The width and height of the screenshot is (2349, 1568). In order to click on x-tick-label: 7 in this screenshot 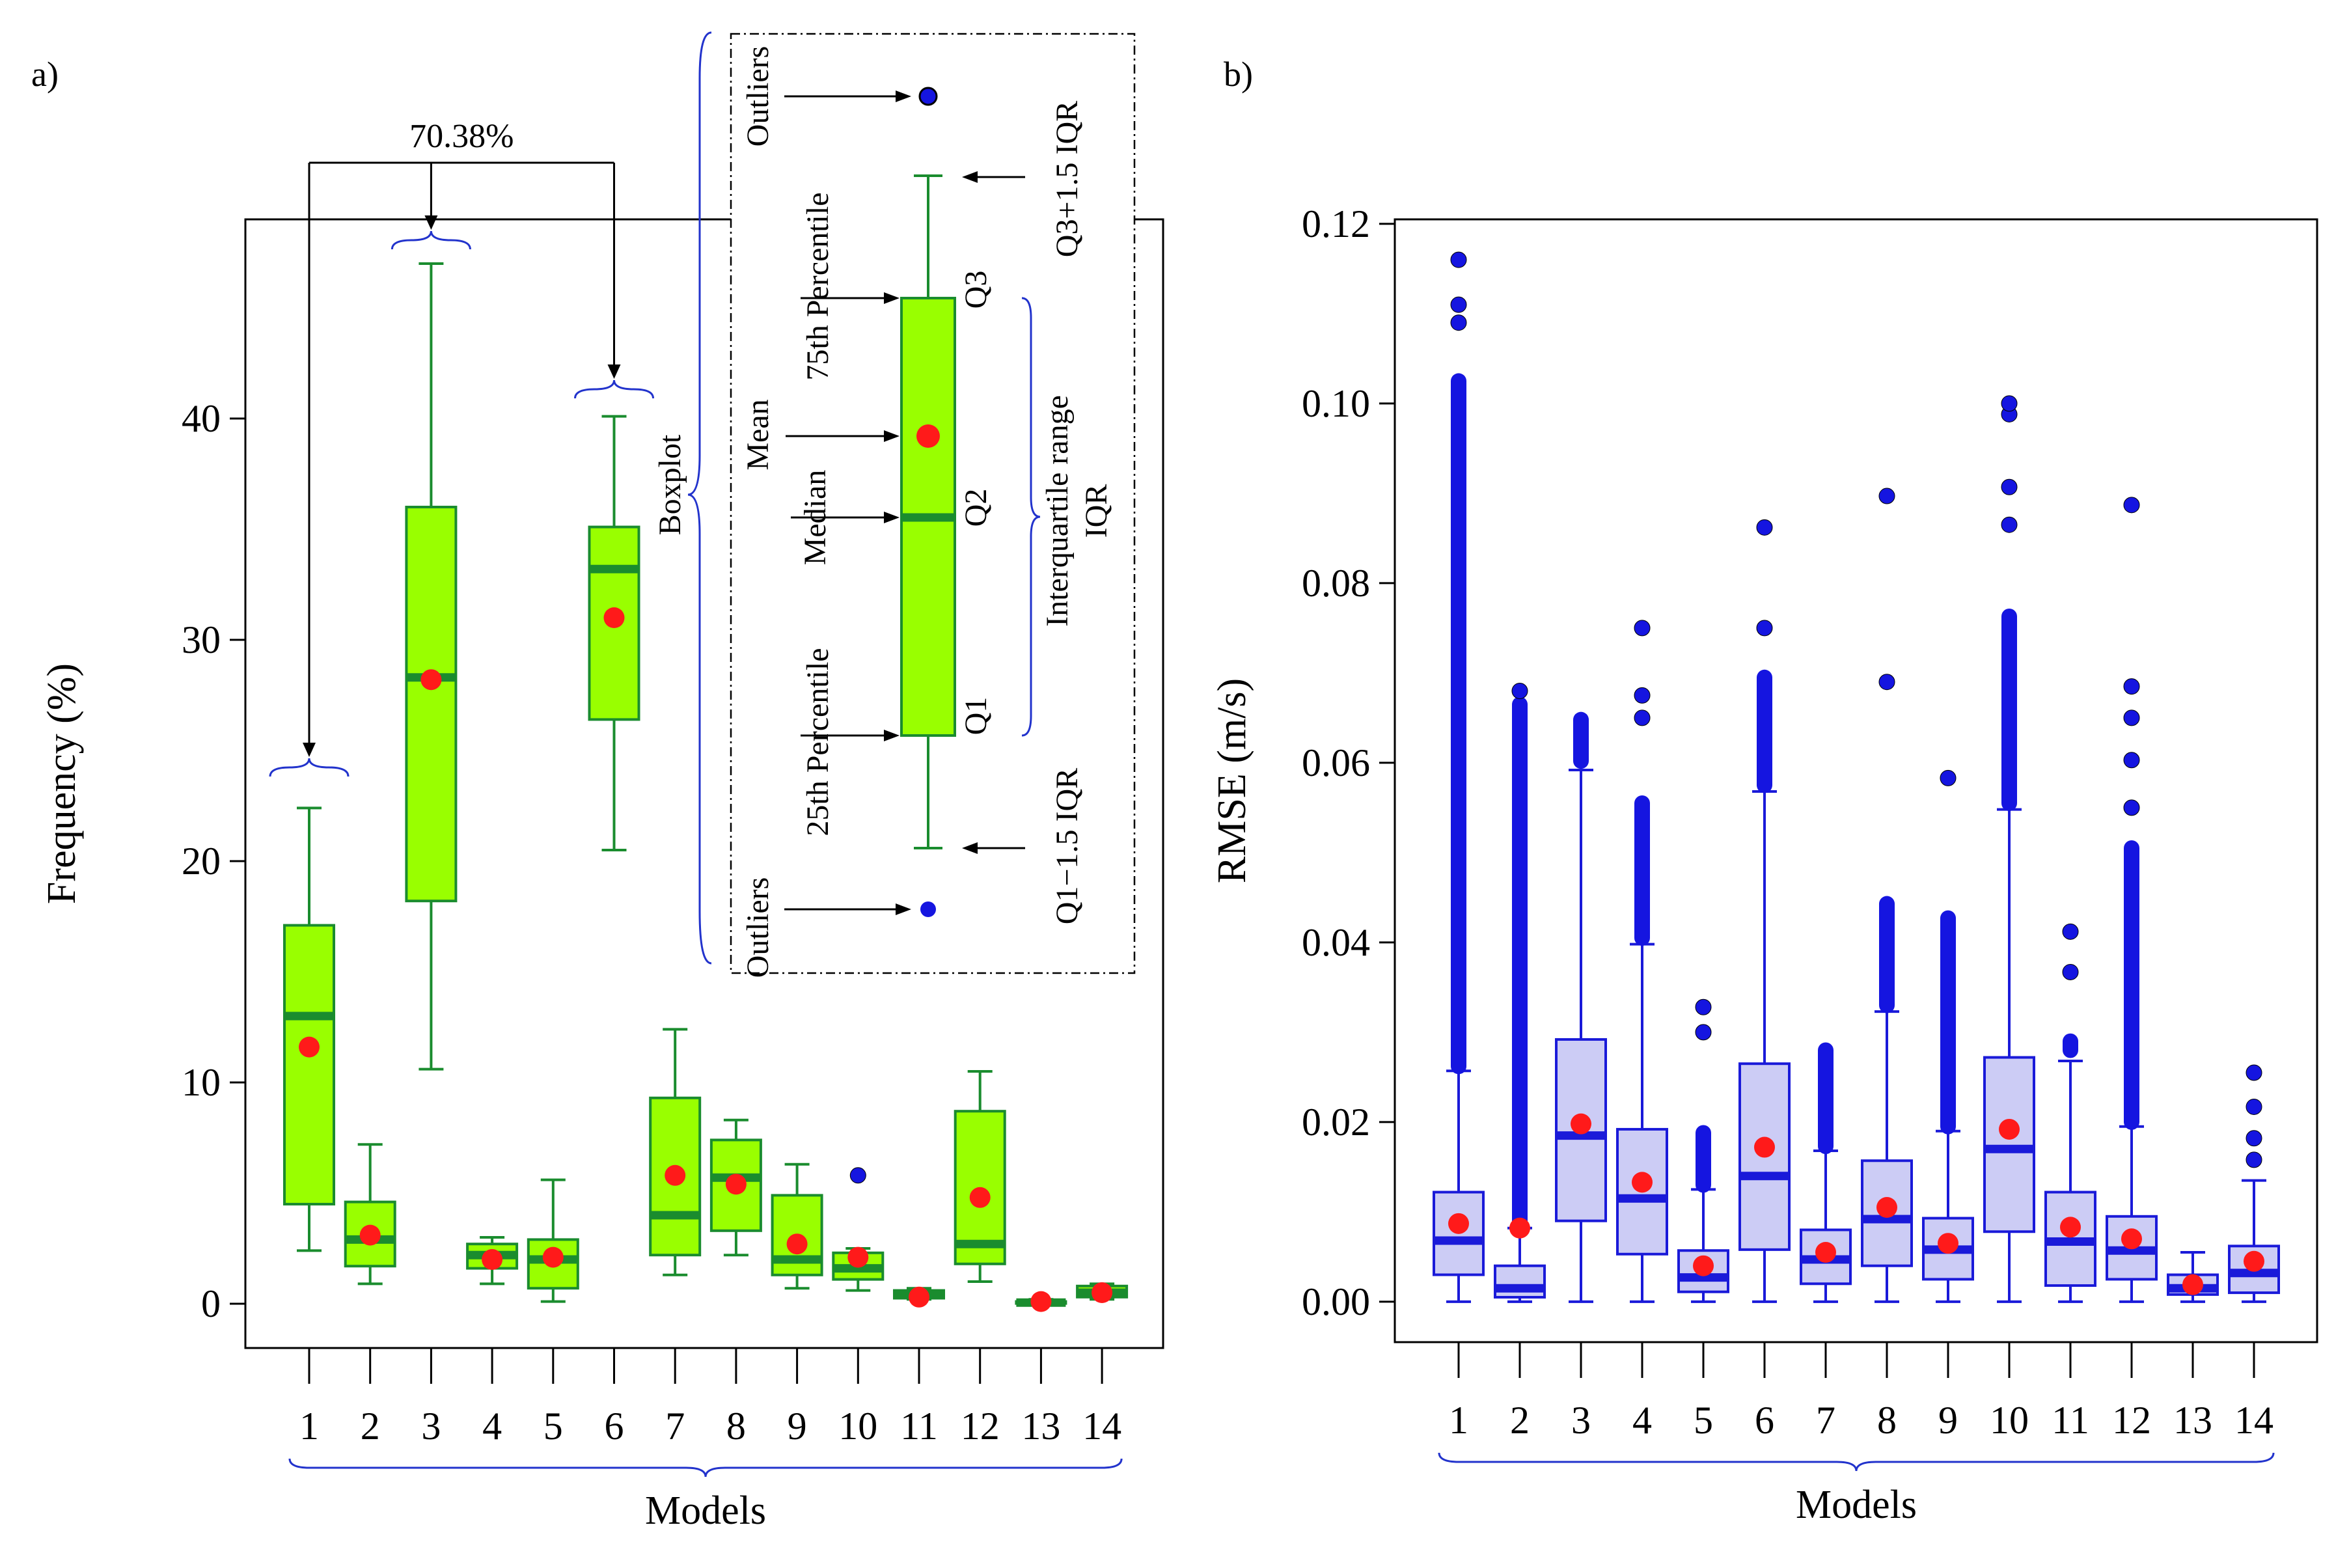, I will do `click(675, 1426)`.